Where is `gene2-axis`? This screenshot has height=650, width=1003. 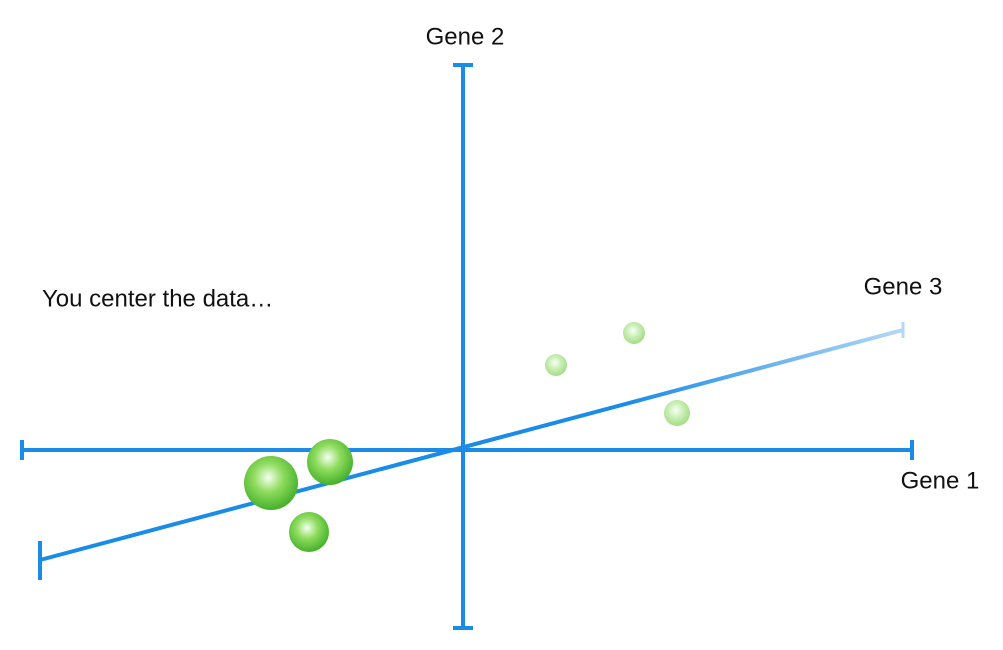
gene2-axis is located at coordinates (463, 346).